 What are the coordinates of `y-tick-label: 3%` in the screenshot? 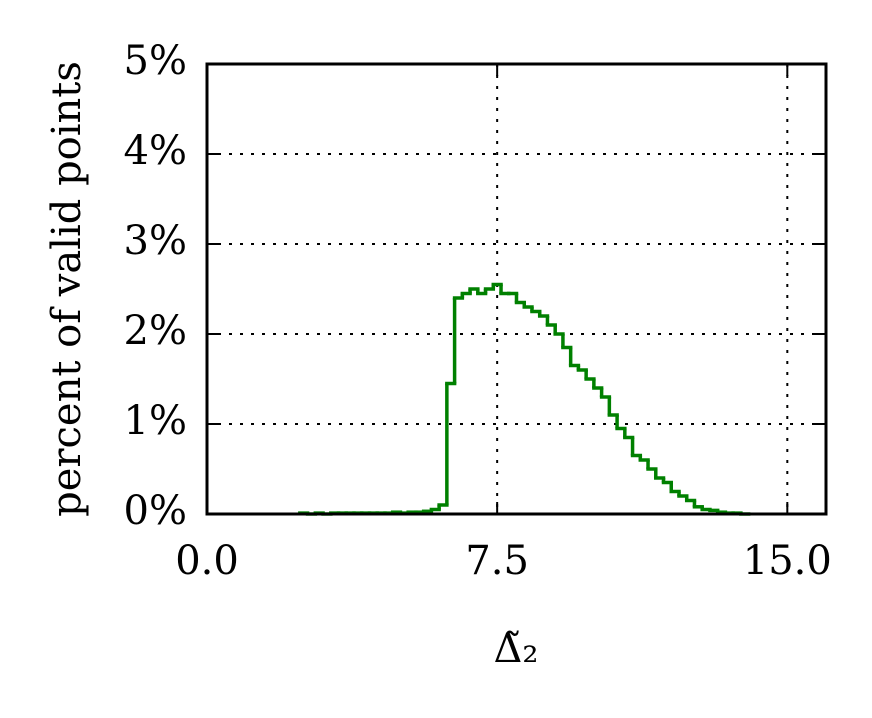 It's located at (155, 241).